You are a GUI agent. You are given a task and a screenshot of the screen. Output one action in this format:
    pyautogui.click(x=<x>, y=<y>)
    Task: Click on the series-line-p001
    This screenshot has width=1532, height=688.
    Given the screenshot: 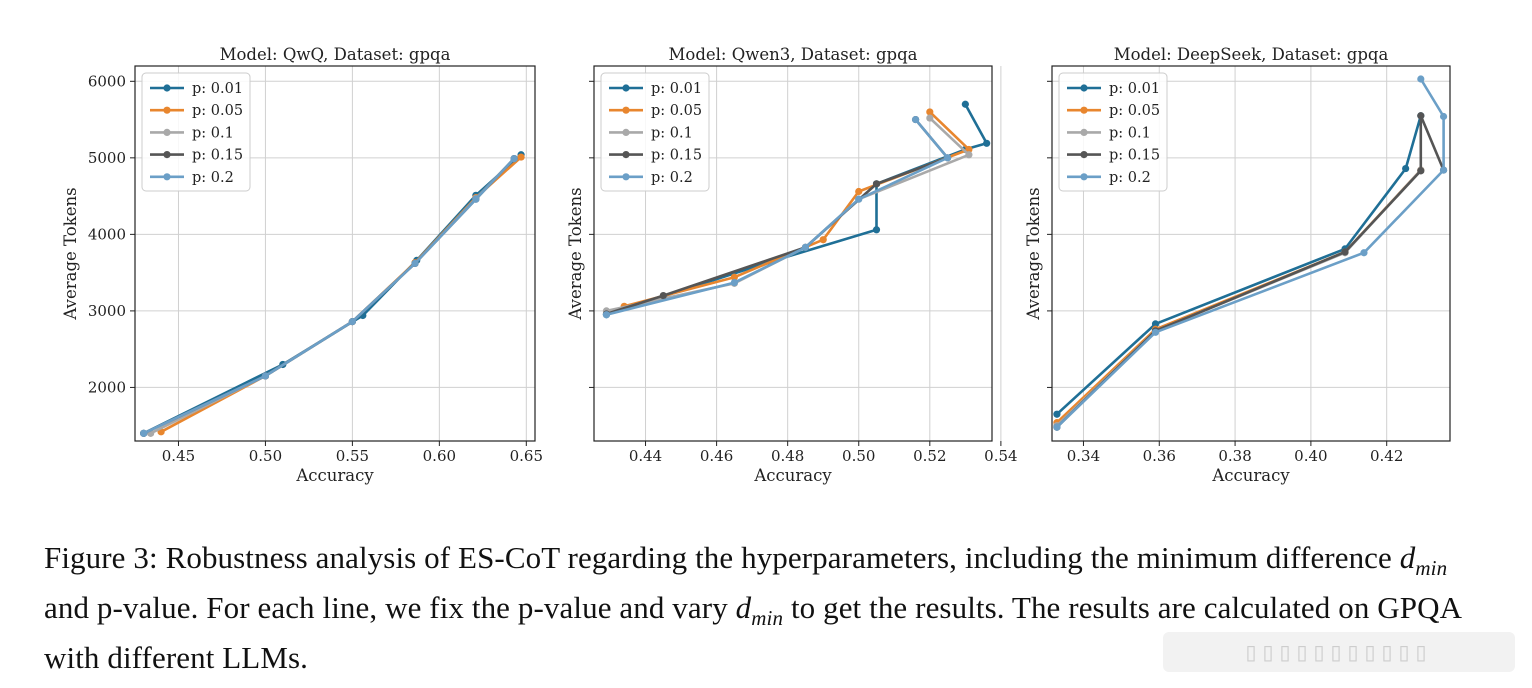 What is the action you would take?
    pyautogui.click(x=332, y=294)
    